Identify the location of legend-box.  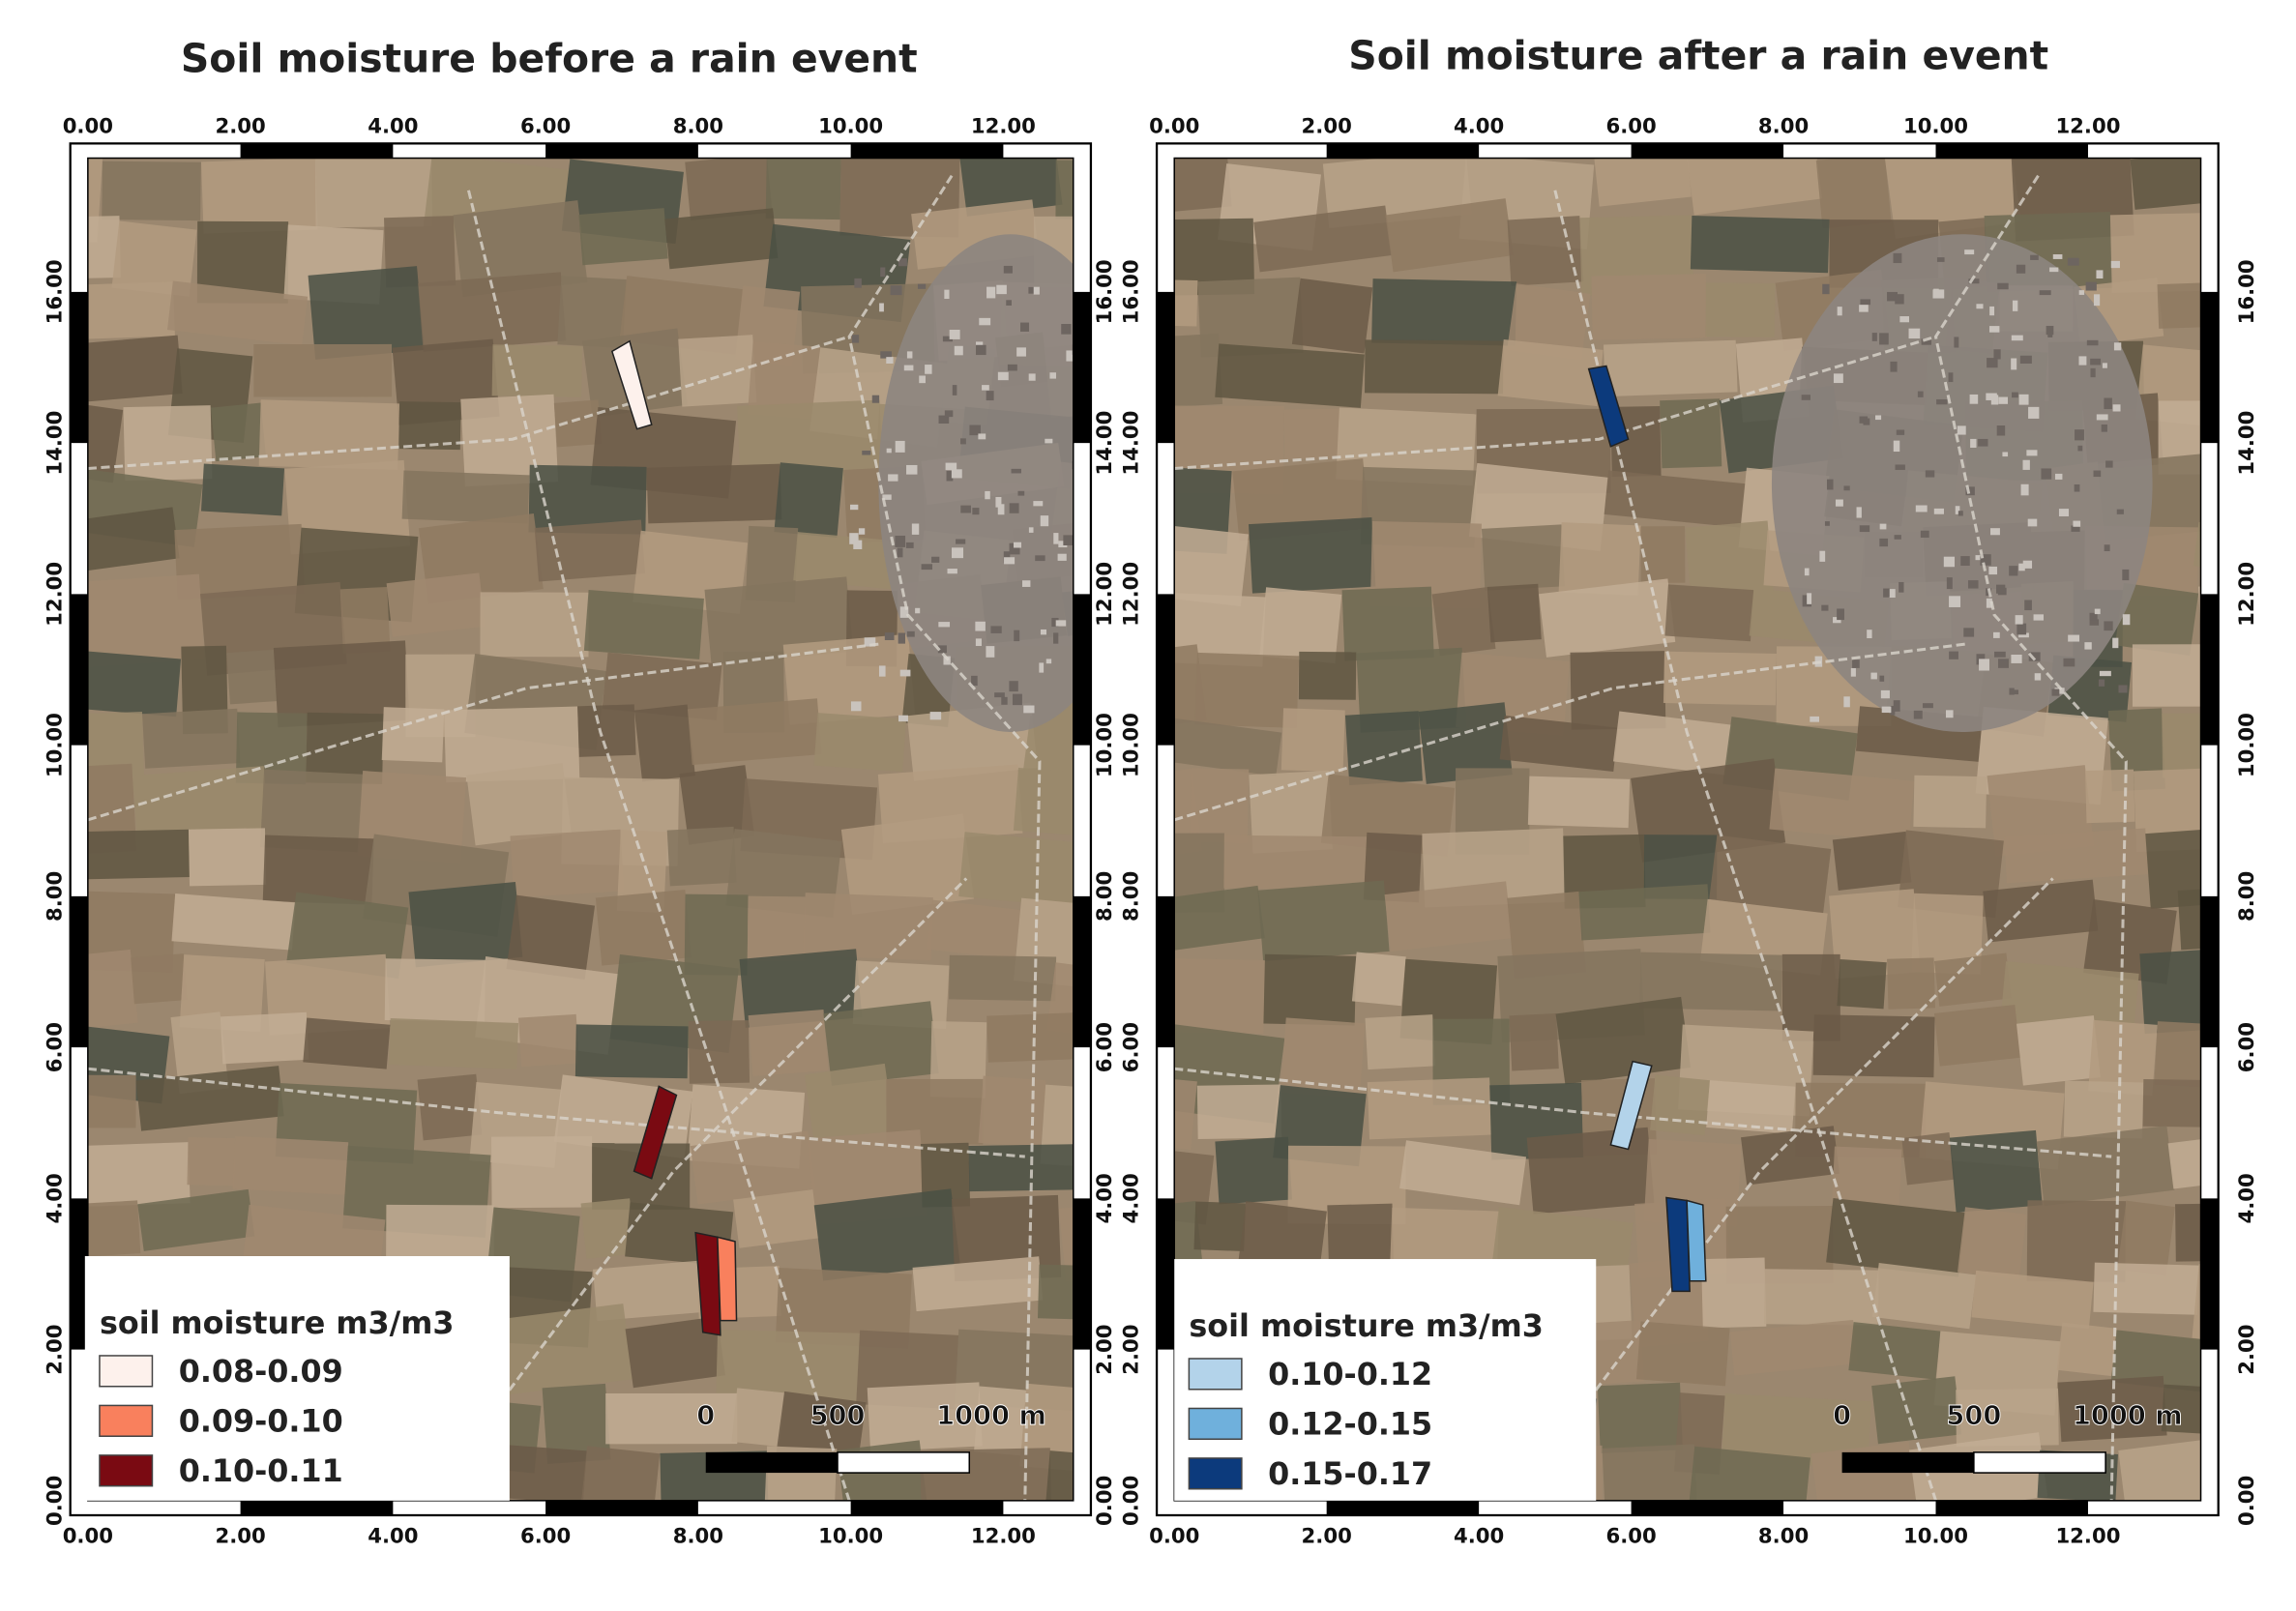
(1385, 1380).